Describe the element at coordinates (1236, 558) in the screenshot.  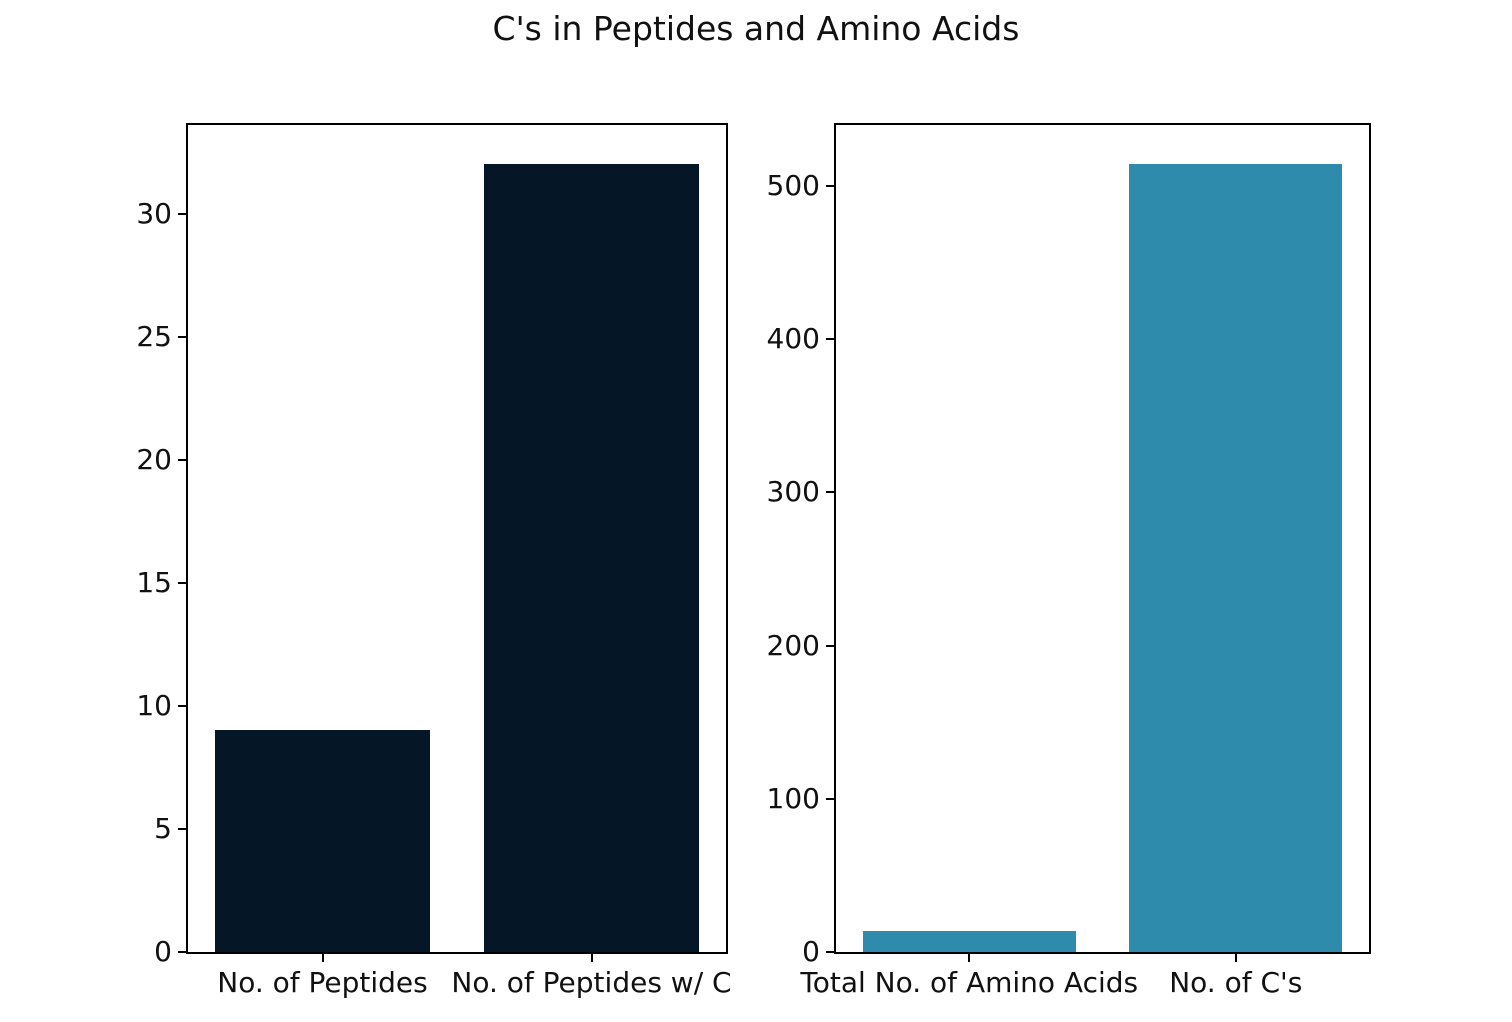
I see `bar-no-of-c-s` at that location.